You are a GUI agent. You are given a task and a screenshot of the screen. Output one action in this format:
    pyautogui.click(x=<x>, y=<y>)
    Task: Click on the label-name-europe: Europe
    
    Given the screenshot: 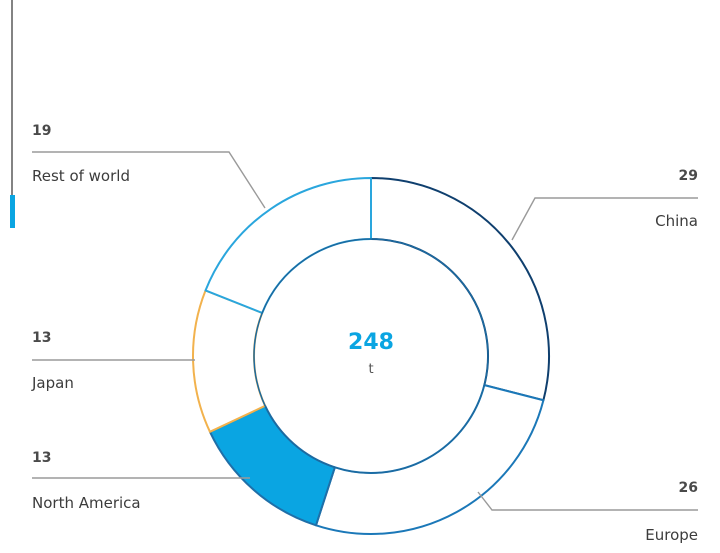 What is the action you would take?
    pyautogui.click(x=671, y=535)
    